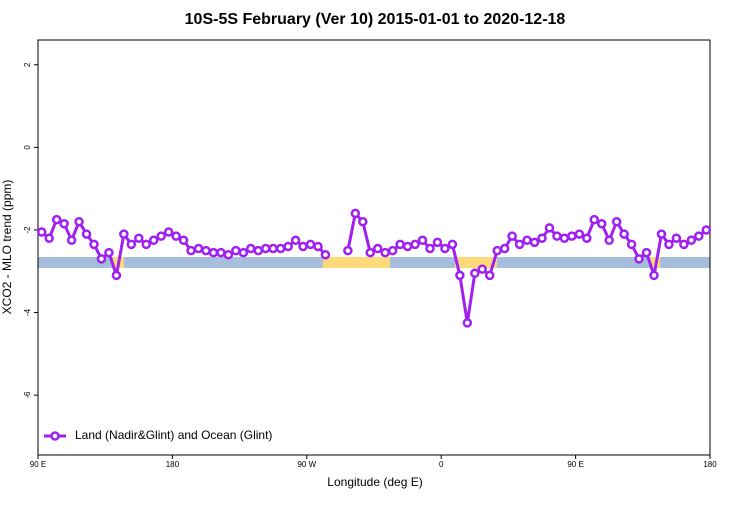  I want to click on y-tick-label: 0, so click(27, 147).